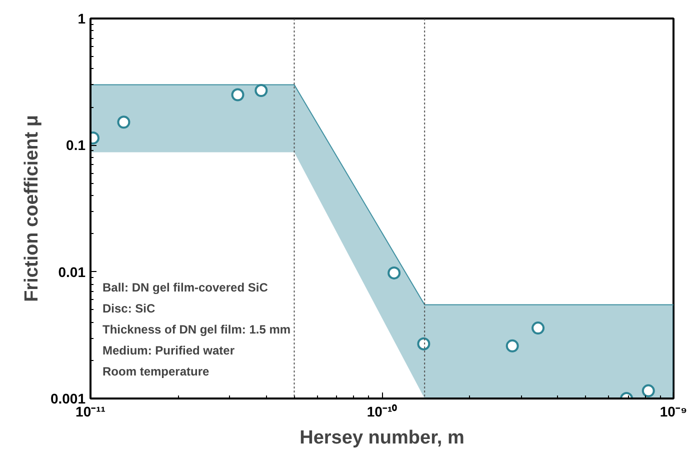 Image resolution: width=691 pixels, height=473 pixels. I want to click on x-tick-label: 10⁻¹⁰, so click(382, 412).